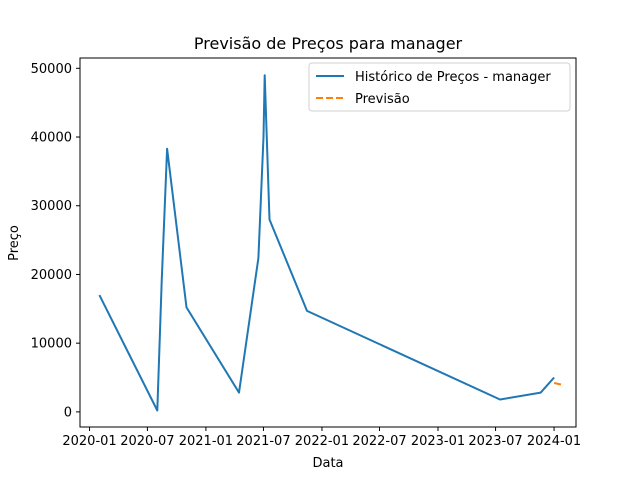 This screenshot has height=480, width=640. I want to click on x-tick-label: 2020-01, so click(89, 441).